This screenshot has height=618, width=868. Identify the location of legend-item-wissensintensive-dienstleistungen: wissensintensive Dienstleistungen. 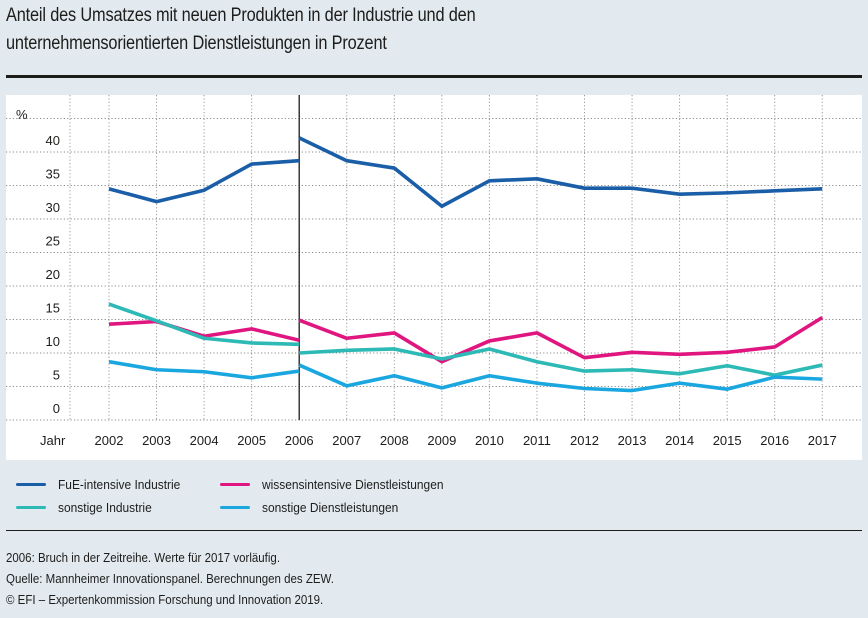
(339, 484).